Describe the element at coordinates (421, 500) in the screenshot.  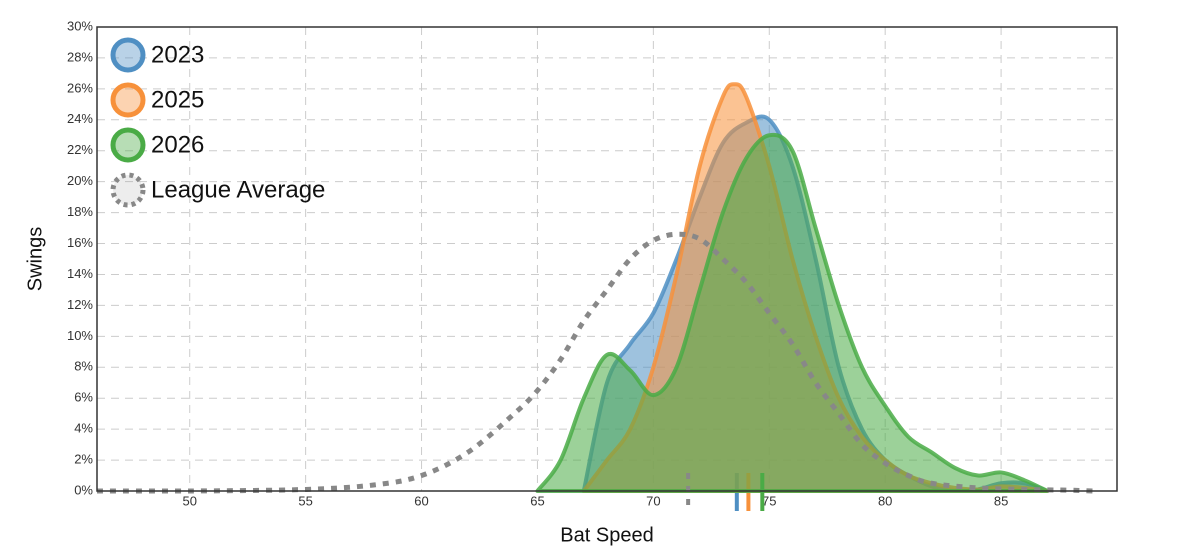
I see `x-tick-label: 60` at that location.